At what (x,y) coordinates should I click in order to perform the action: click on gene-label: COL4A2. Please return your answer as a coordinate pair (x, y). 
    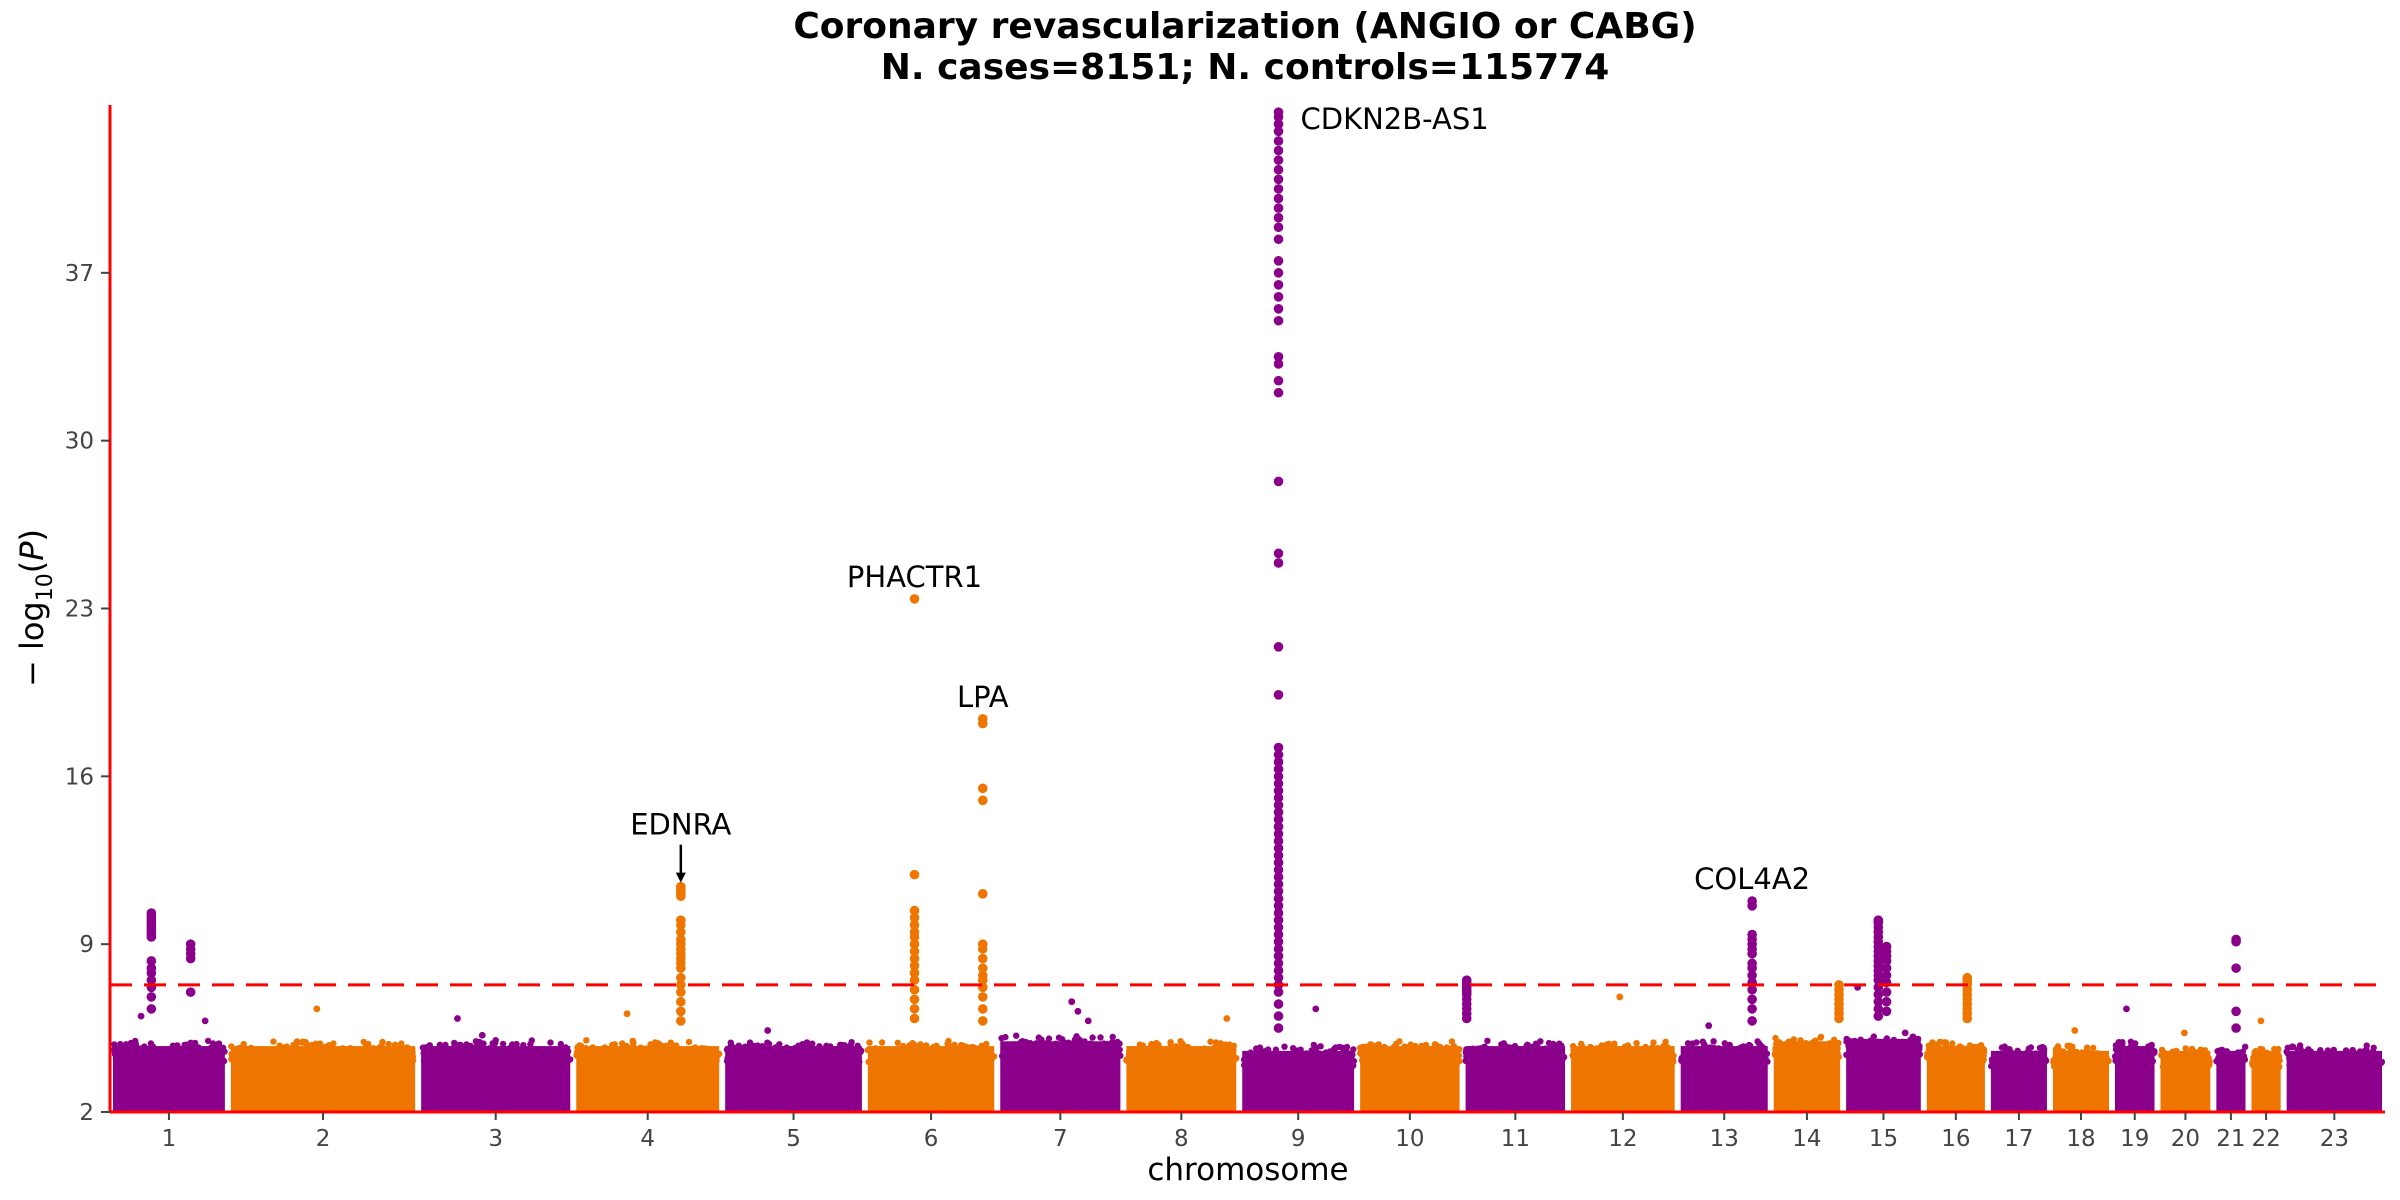
    Looking at the image, I should click on (1752, 879).